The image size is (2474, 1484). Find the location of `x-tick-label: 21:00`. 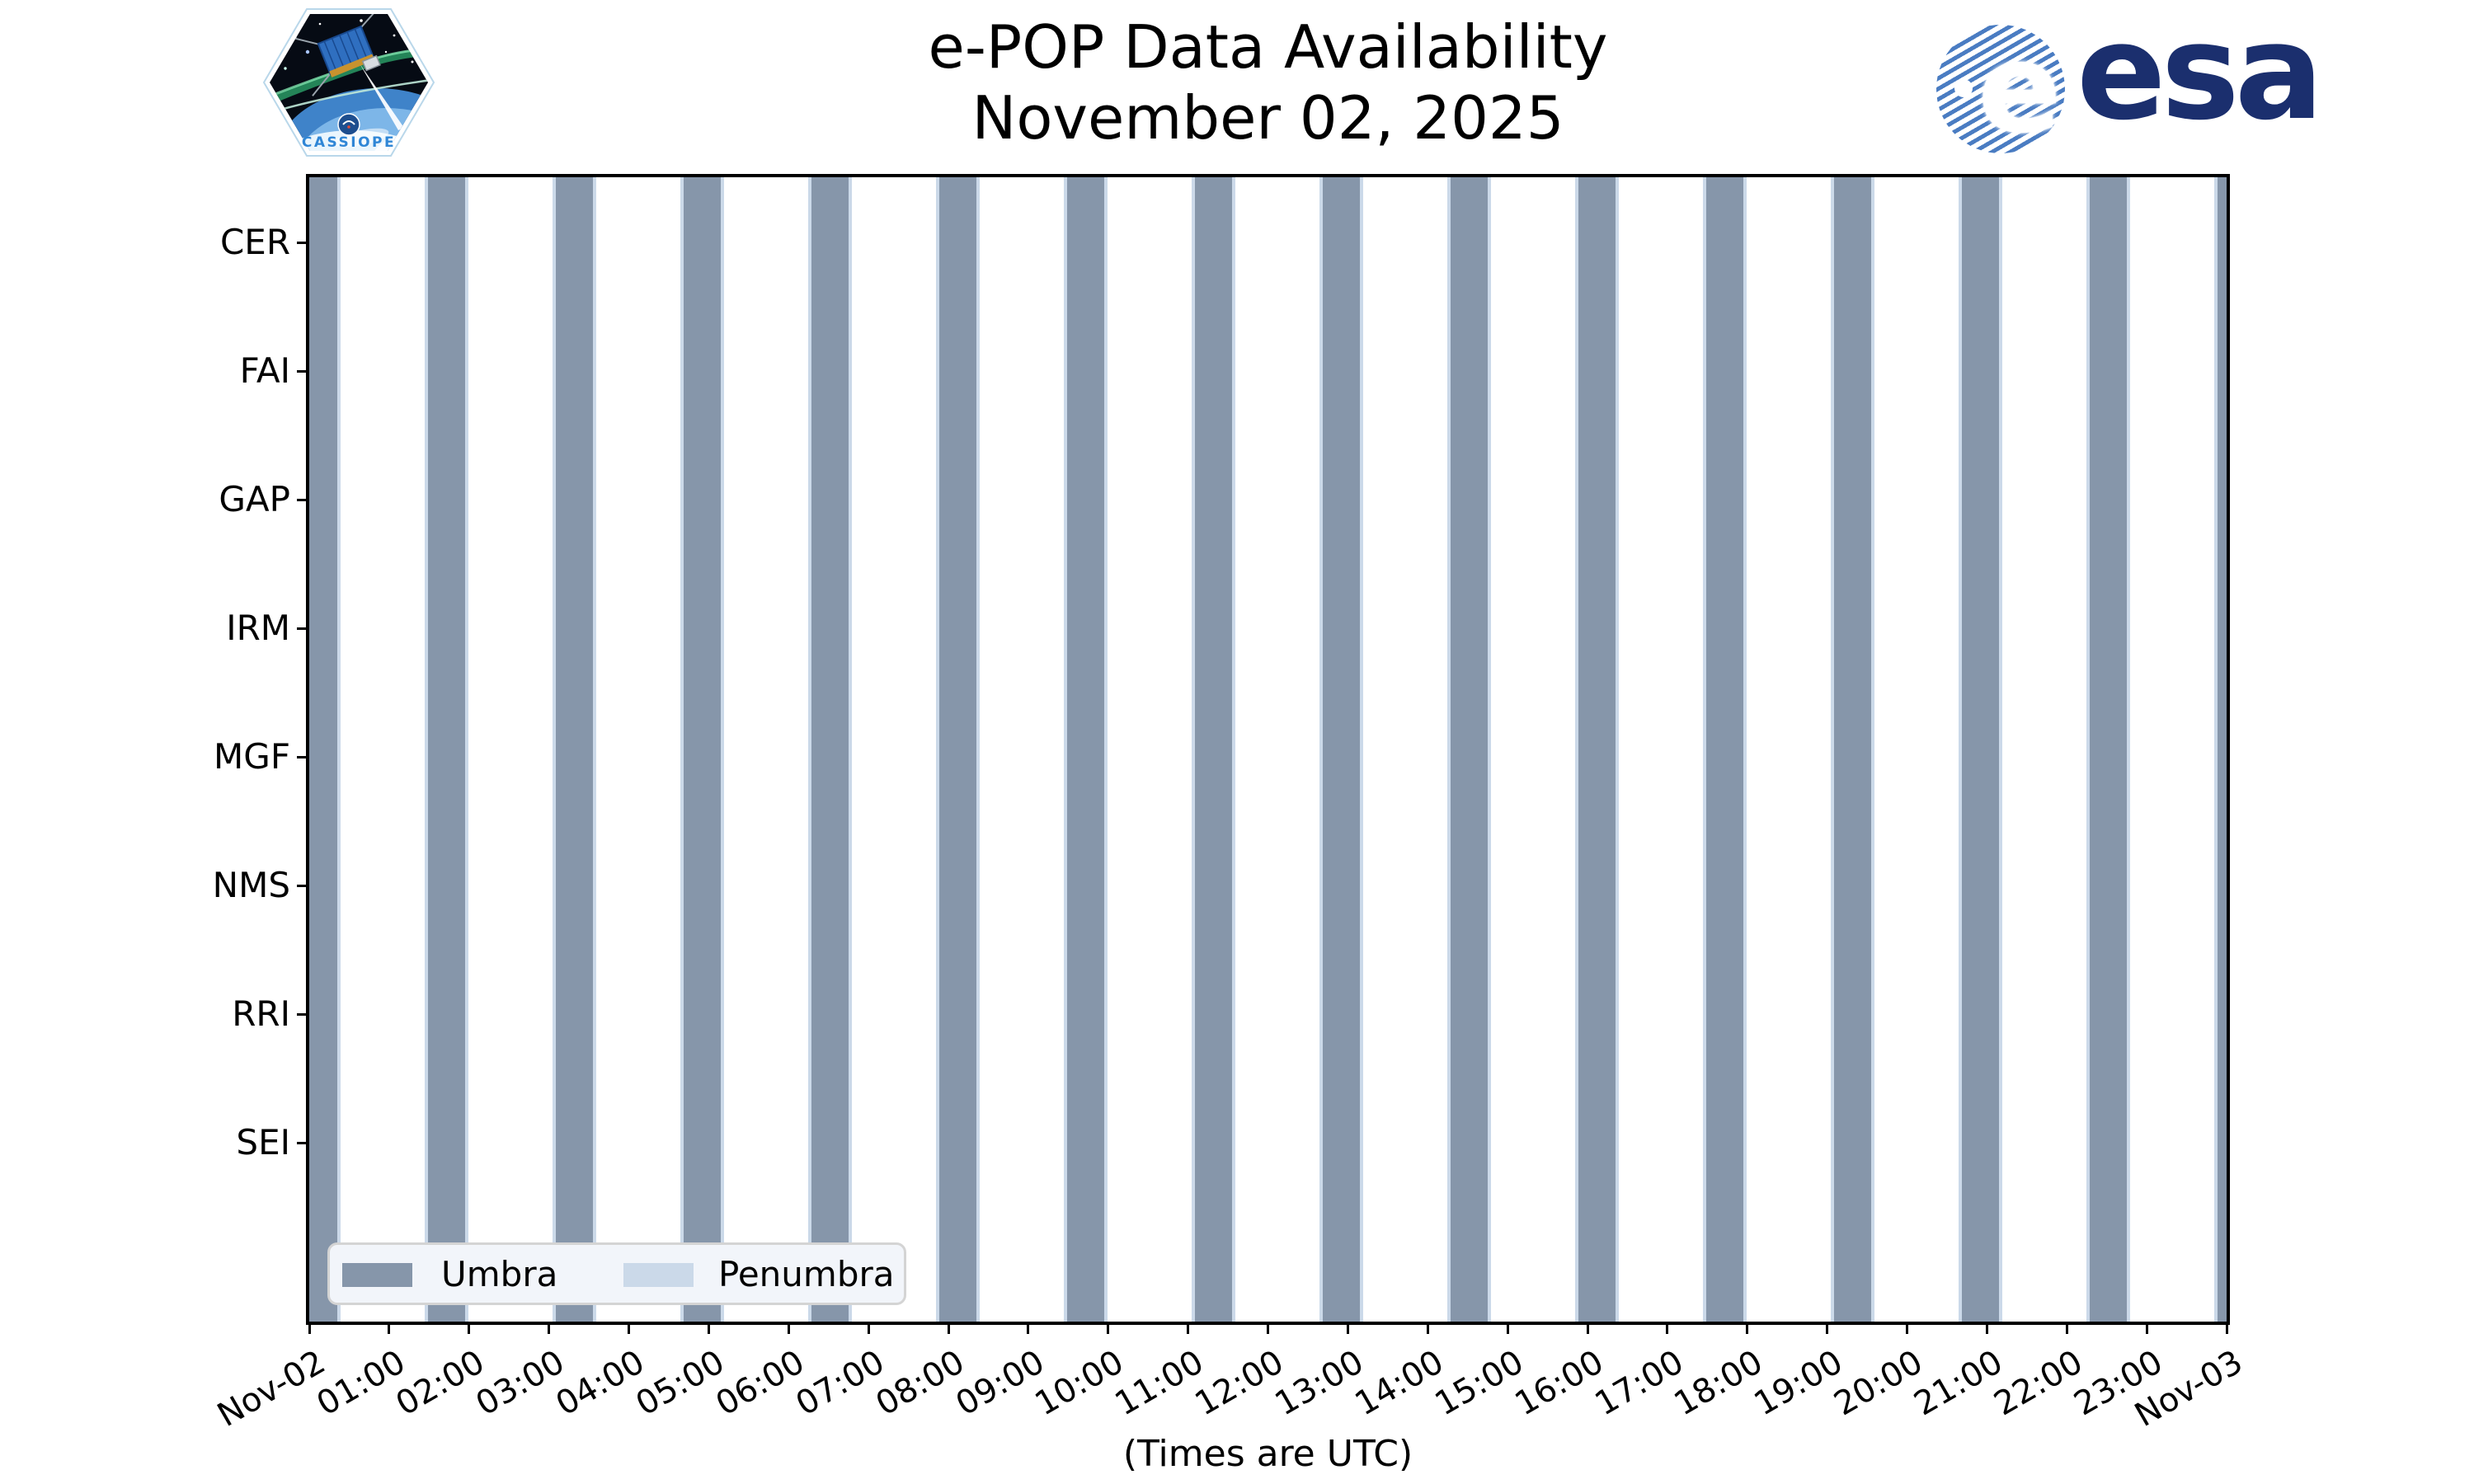

x-tick-label: 21:00 is located at coordinates (1958, 1383).